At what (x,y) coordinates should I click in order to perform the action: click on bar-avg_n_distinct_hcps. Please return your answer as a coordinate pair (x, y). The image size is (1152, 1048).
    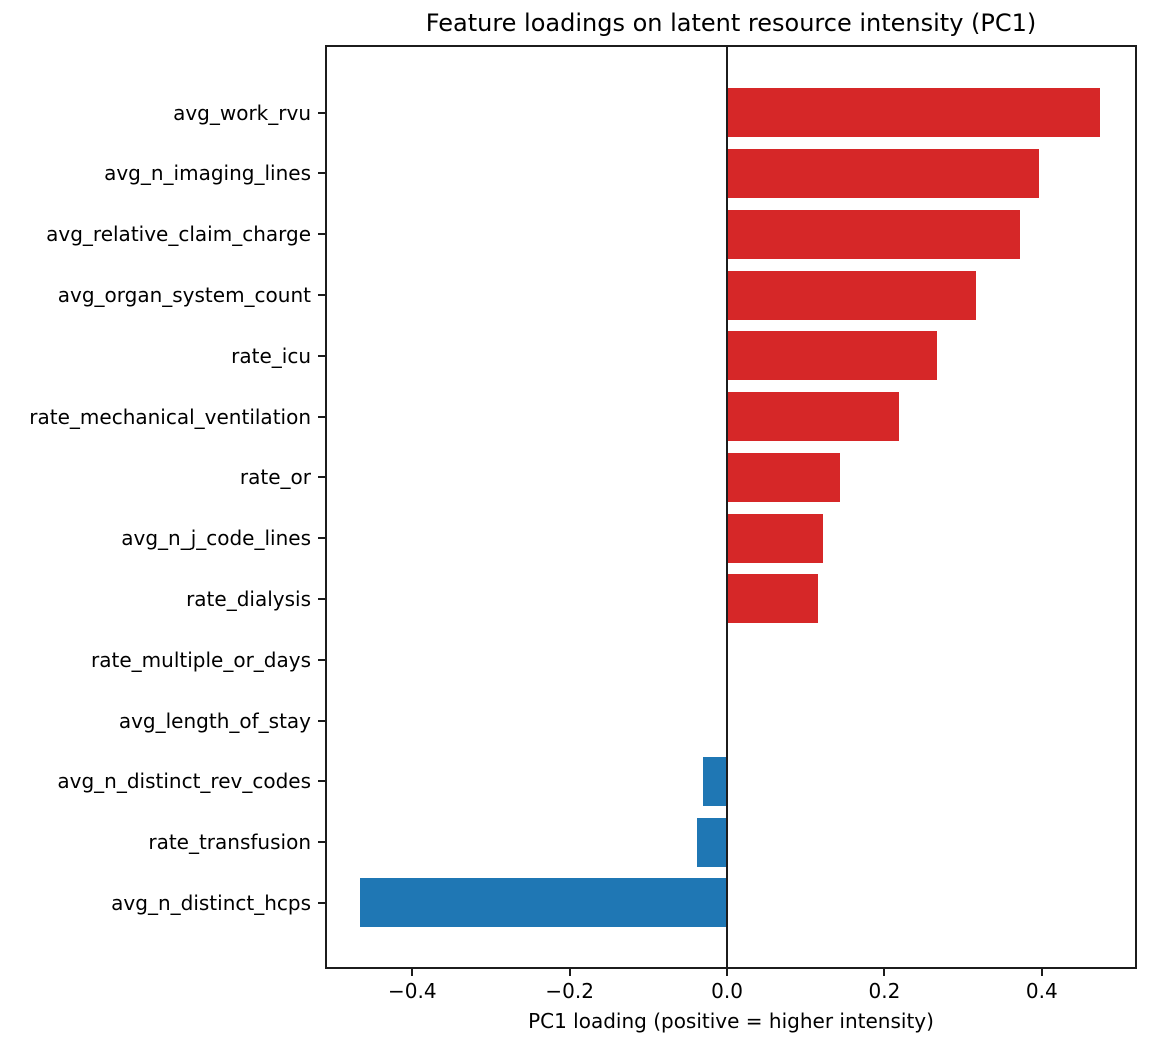
    Looking at the image, I should click on (543, 903).